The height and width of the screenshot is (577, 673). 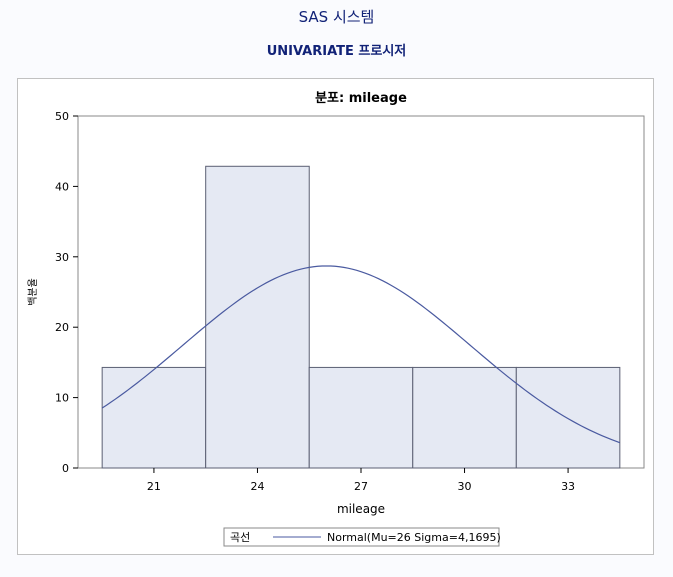 What do you see at coordinates (154, 486) in the screenshot?
I see `x-tick-label: 21` at bounding box center [154, 486].